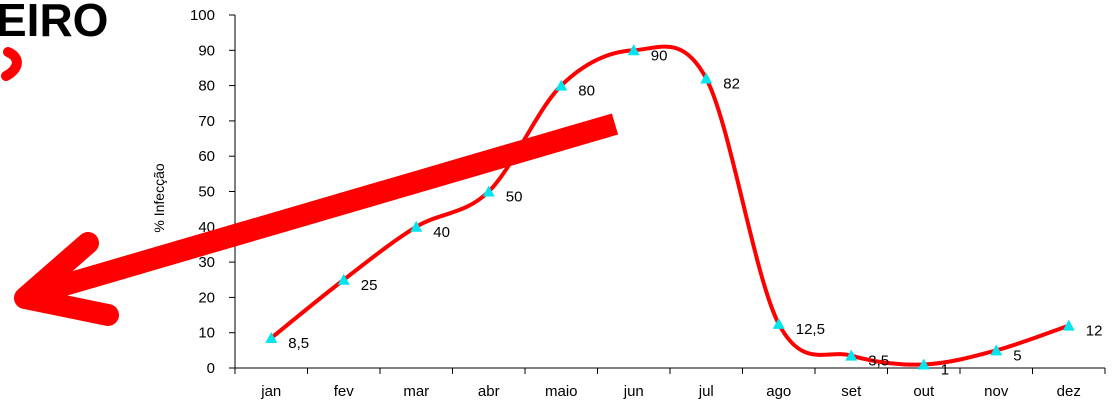  I want to click on y-tick-label: 10, so click(206, 333).